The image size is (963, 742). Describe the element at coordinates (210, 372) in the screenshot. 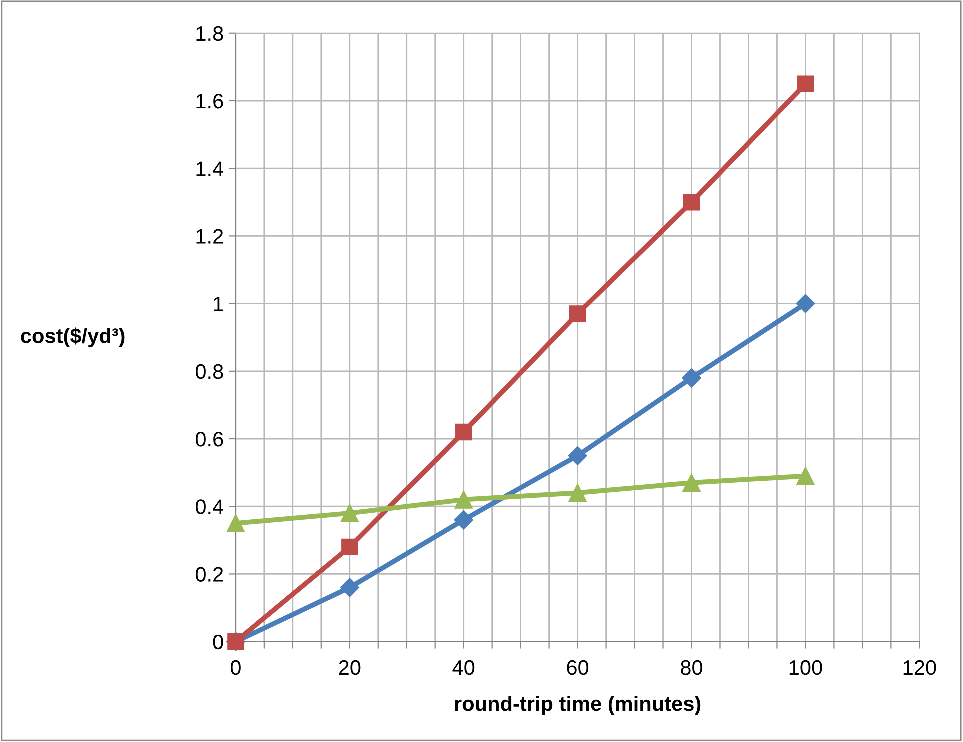

I see `y-tick-label: 0.8` at that location.